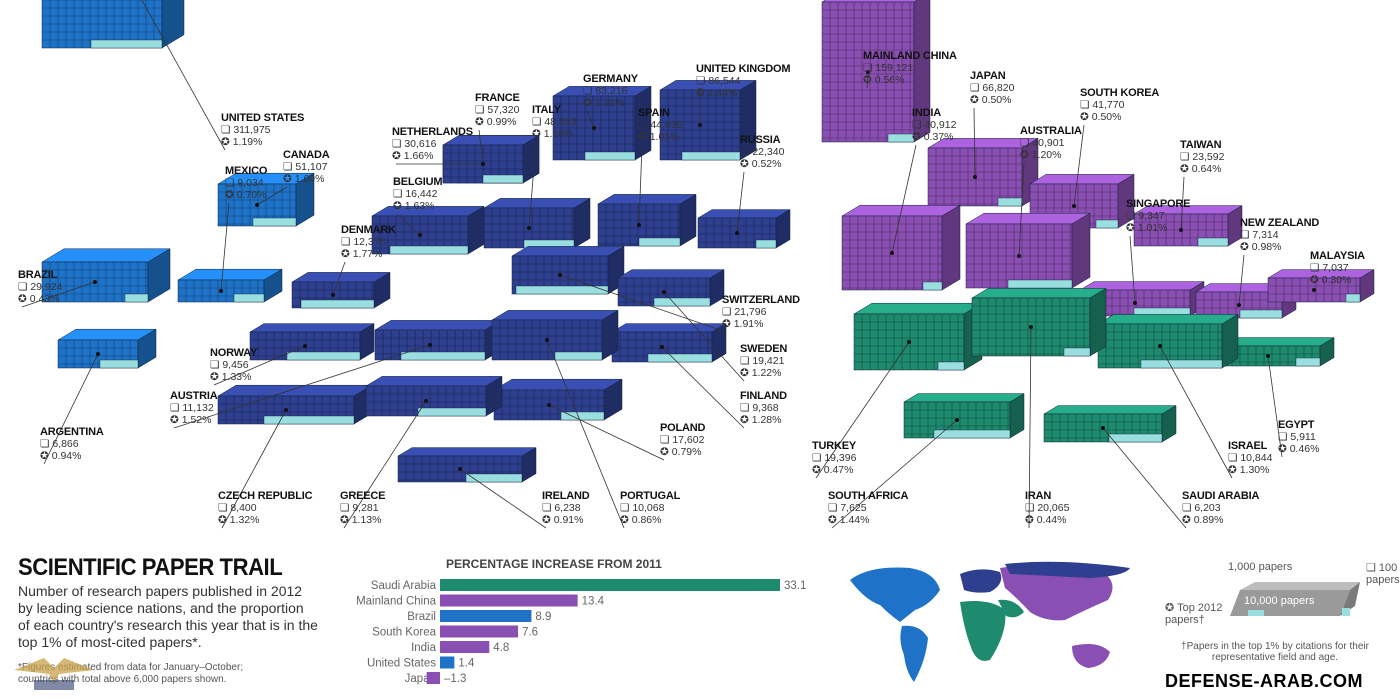 The image size is (1400, 699). I want to click on country-name: AUSTRALIA, so click(1051, 131).